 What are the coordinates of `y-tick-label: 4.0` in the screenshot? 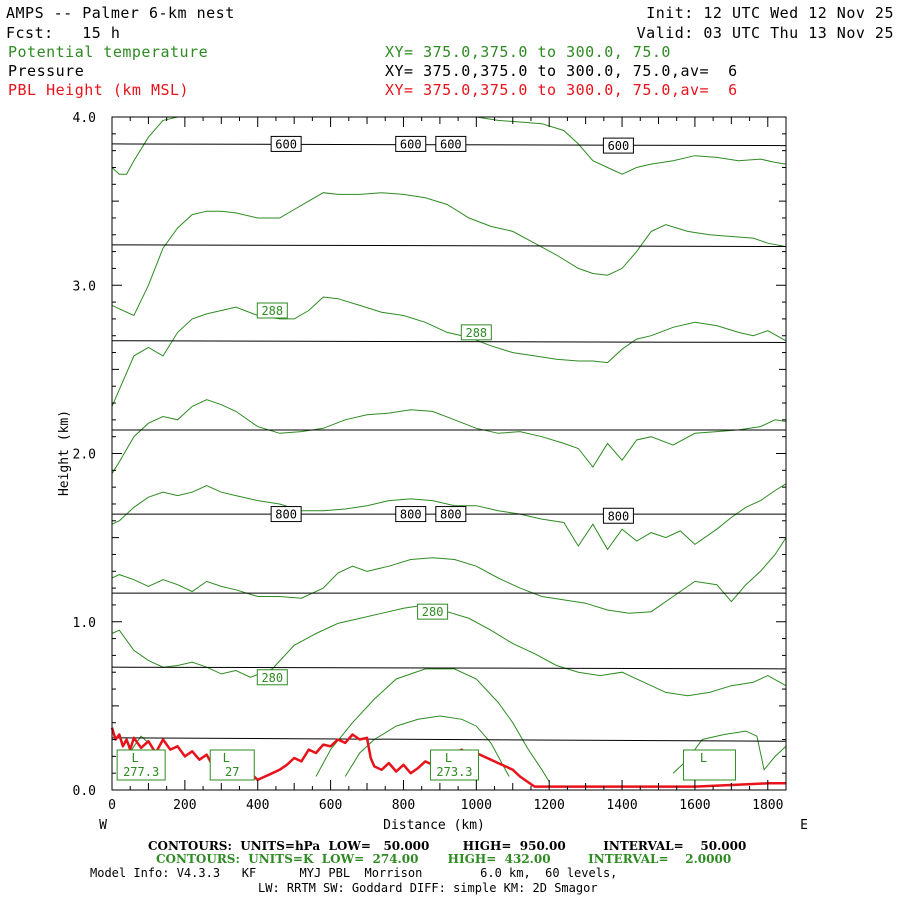 It's located at (84, 118).